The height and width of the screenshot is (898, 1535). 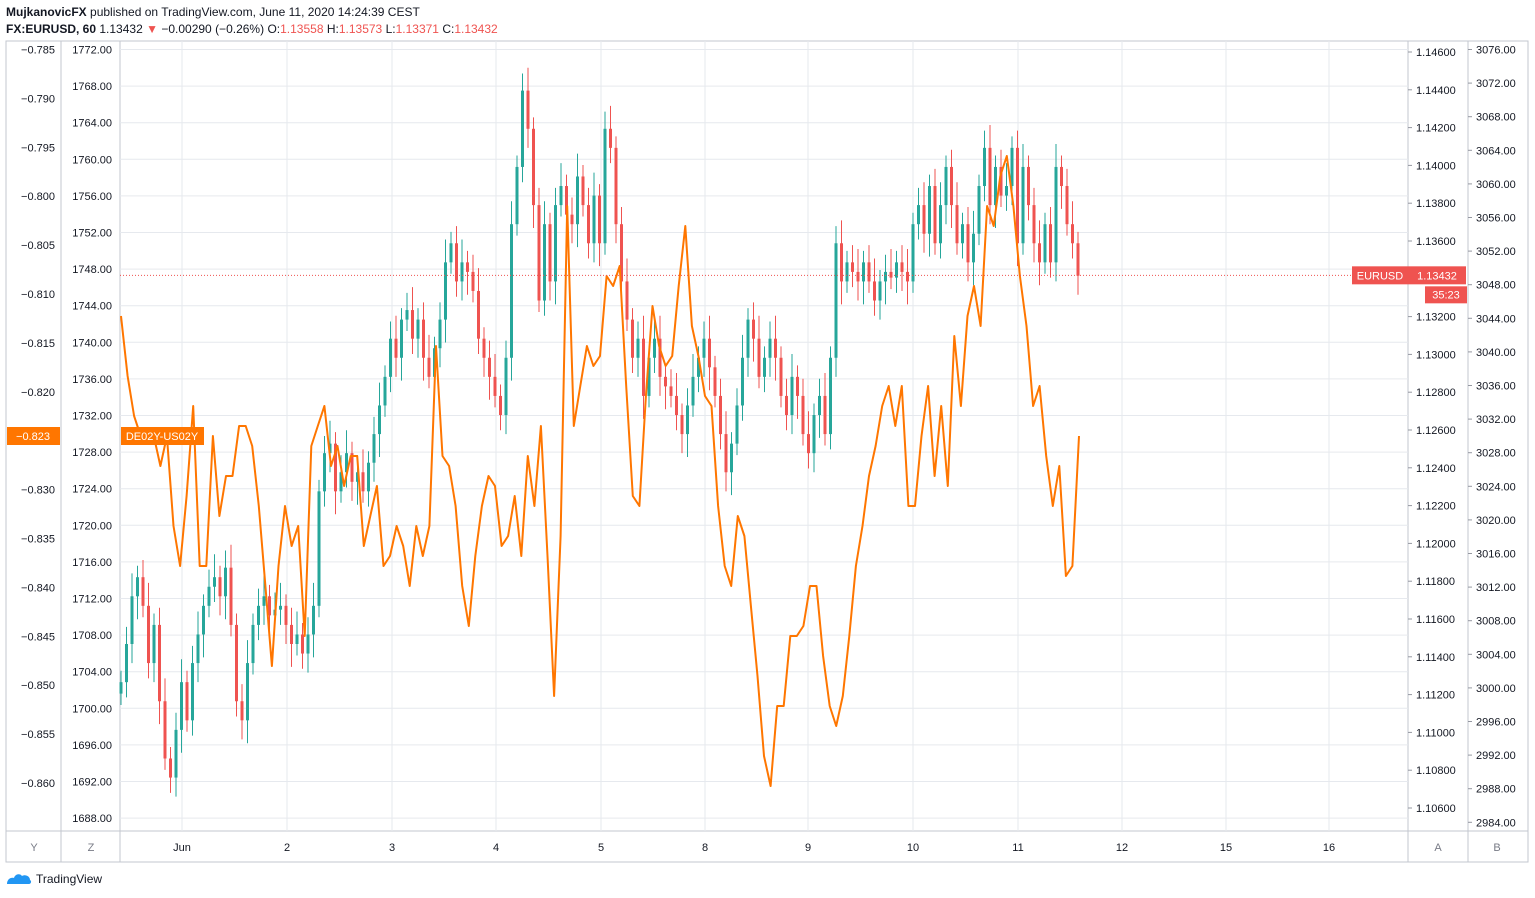 I want to click on index-axis-tick: 1716.00, so click(x=92, y=563).